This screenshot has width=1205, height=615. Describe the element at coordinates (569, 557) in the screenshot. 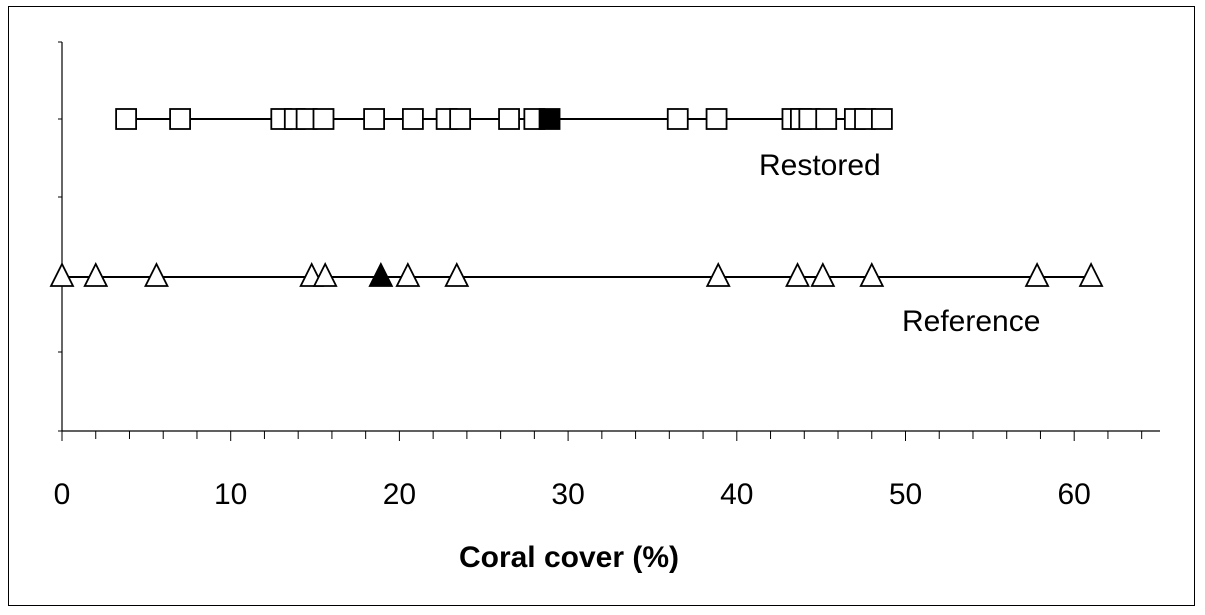

I see `x-axis-title: Coral cover (%)` at that location.